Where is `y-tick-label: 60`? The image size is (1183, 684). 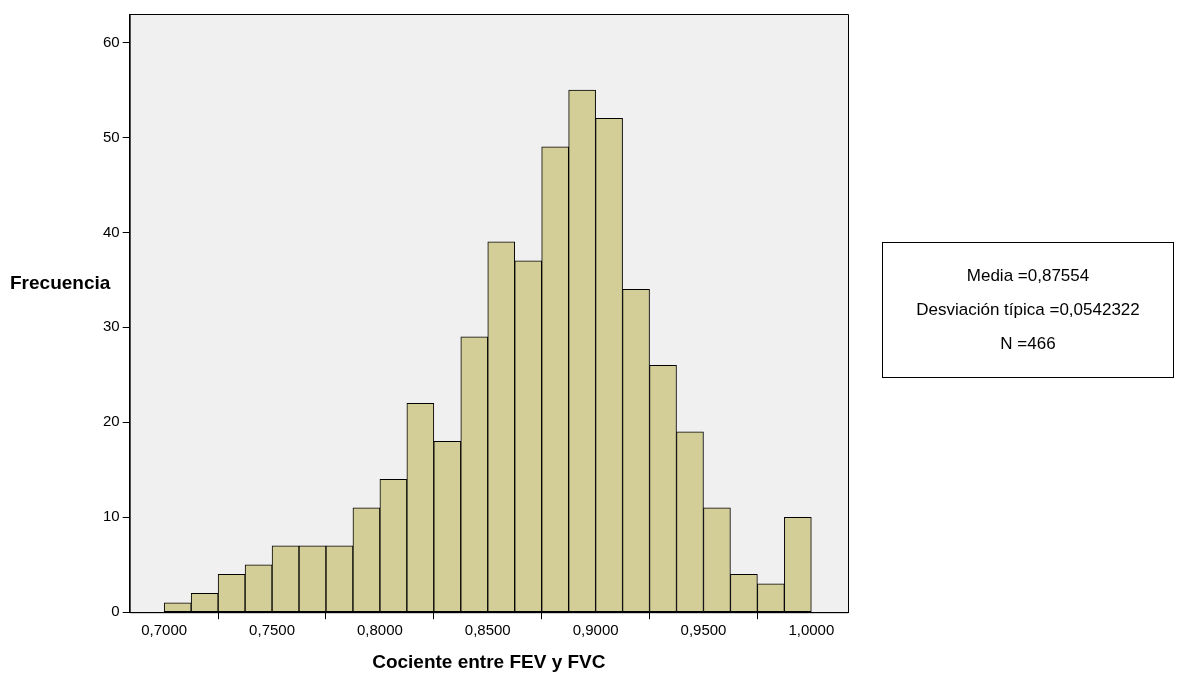
y-tick-label: 60 is located at coordinates (111, 41).